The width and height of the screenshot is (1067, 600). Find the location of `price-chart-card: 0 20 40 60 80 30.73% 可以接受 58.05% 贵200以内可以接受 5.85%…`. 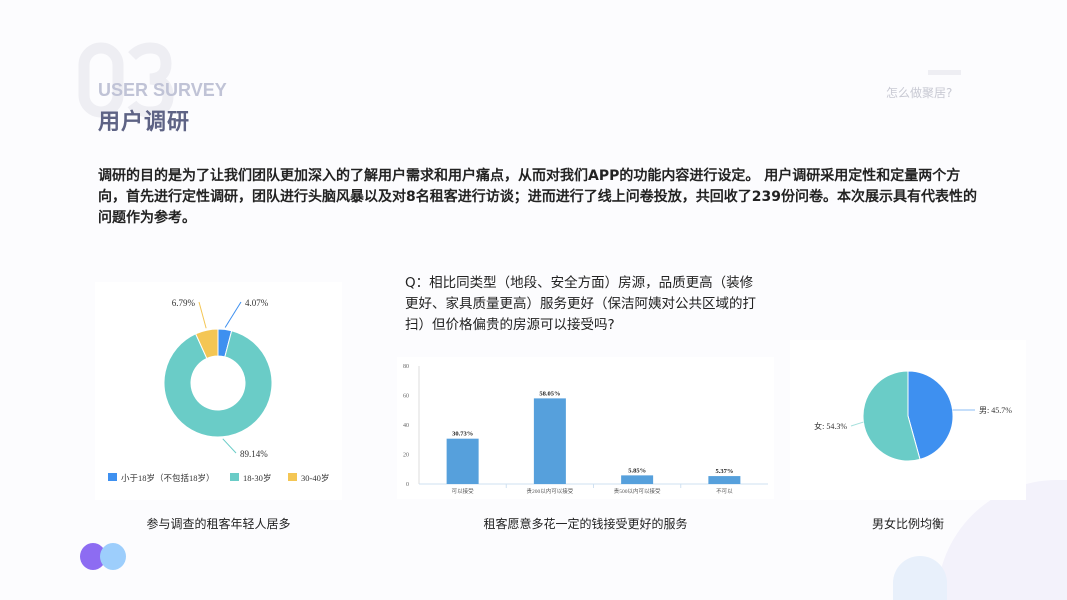

price-chart-card: 0 20 40 60 80 30.73% 可以接受 58.05% 贵200以内可以接受 5.85%… is located at coordinates (585, 428).